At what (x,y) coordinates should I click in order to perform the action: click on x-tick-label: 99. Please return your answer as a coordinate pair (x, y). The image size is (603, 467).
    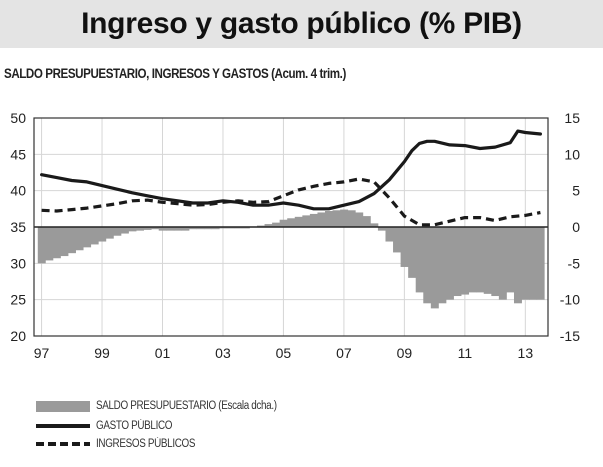
    Looking at the image, I should click on (102, 353).